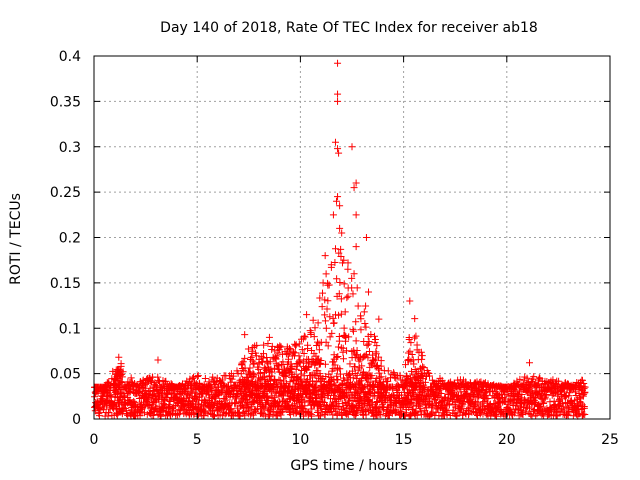 This screenshot has height=480, width=640. What do you see at coordinates (16, 239) in the screenshot?
I see `y-axis-label: ROTI / TECUs` at bounding box center [16, 239].